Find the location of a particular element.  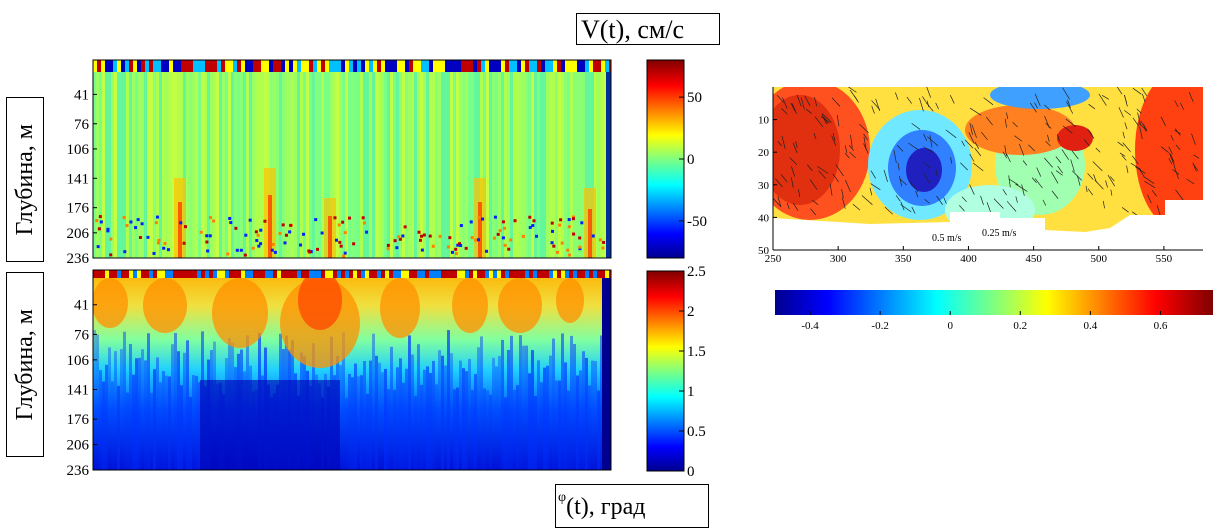

section-map-y-tick-label: 20 is located at coordinates (764, 153).